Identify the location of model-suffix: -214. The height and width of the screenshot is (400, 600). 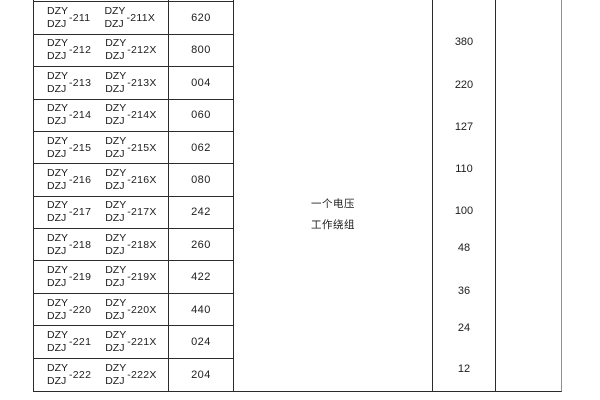
(80, 115).